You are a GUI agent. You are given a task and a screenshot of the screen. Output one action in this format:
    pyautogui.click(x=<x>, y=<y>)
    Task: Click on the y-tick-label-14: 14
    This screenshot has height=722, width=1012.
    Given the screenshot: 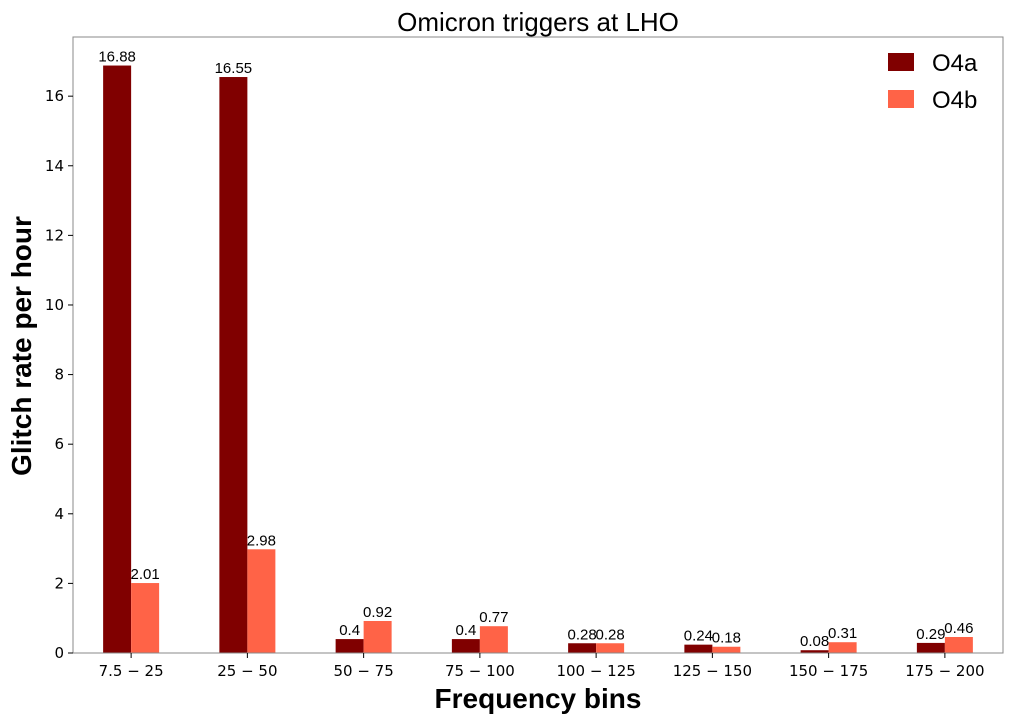 What is the action you would take?
    pyautogui.click(x=54, y=166)
    